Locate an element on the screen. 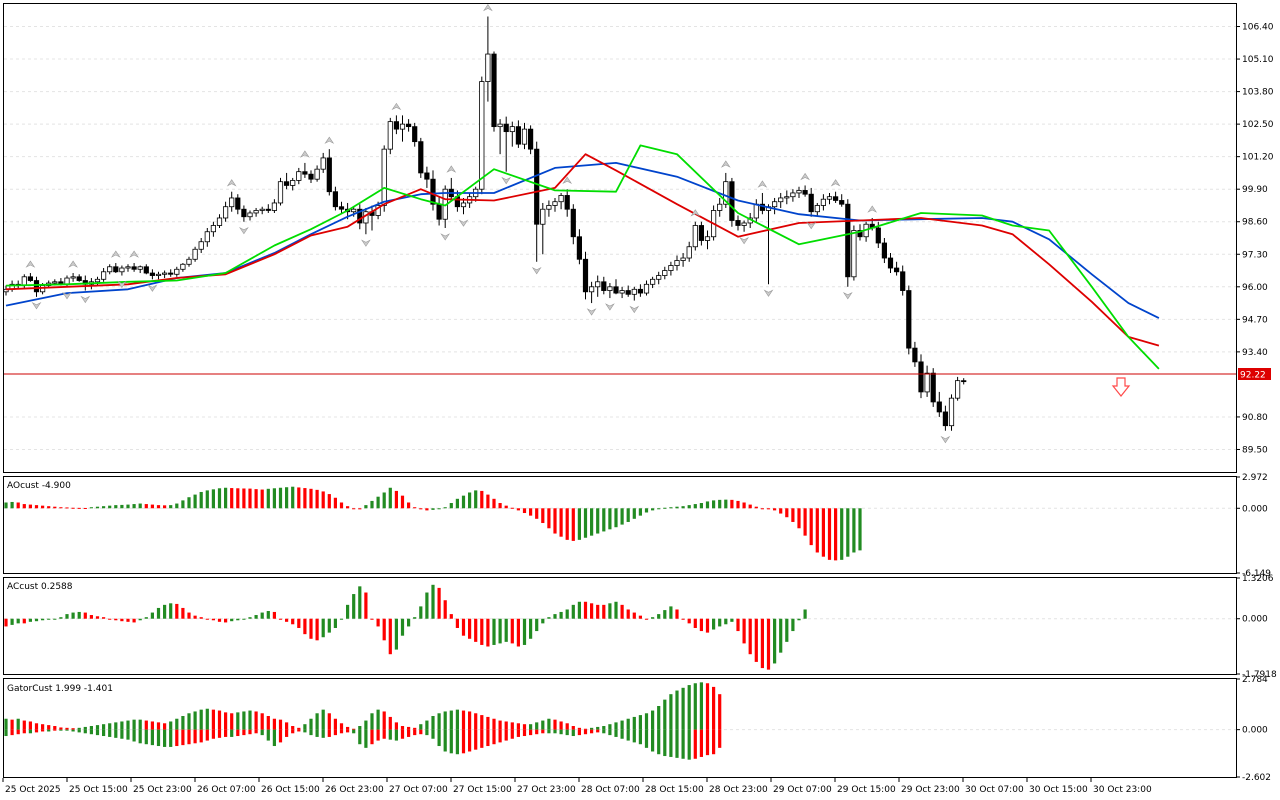 The height and width of the screenshot is (800, 1280). ao-pane: AOcust -4.900 2.972 0.000 -6.149 is located at coordinates (637, 526).